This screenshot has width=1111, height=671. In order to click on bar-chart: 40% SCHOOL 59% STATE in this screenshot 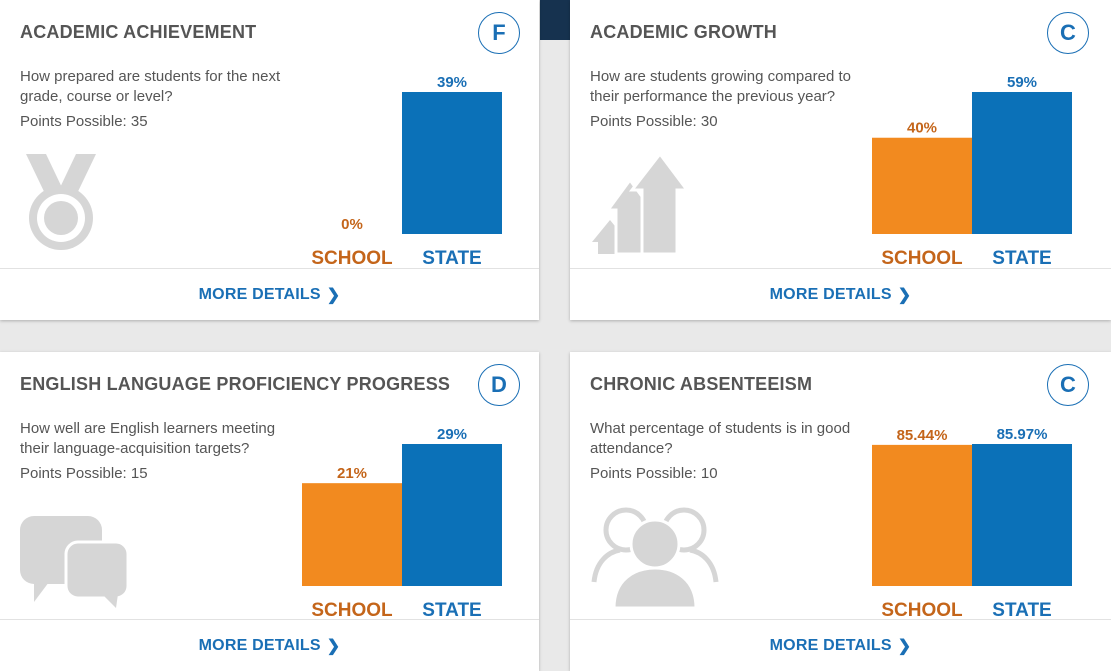, I will do `click(972, 171)`.